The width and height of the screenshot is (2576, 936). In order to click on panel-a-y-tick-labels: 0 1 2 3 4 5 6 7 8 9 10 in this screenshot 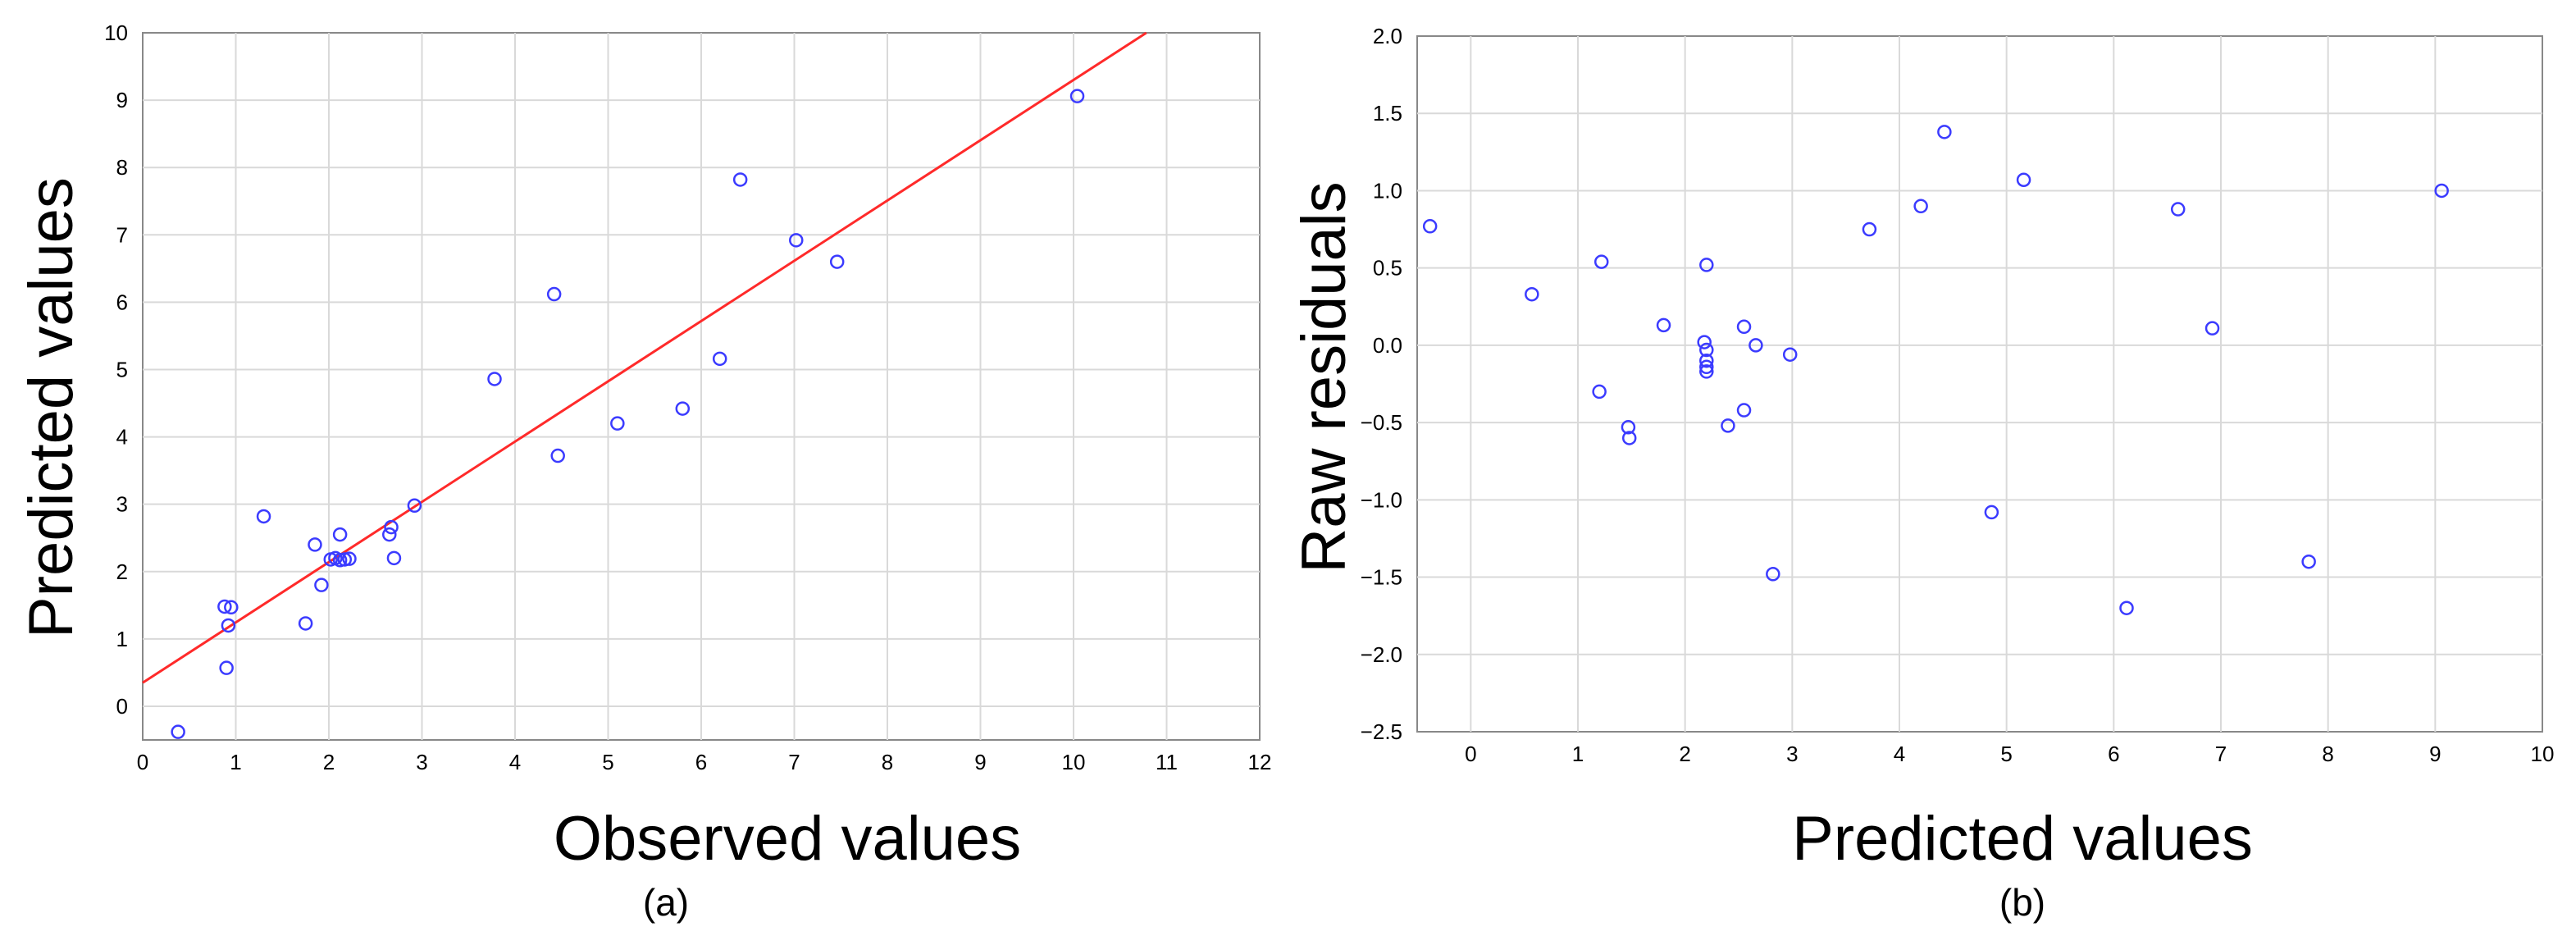, I will do `click(116, 370)`.